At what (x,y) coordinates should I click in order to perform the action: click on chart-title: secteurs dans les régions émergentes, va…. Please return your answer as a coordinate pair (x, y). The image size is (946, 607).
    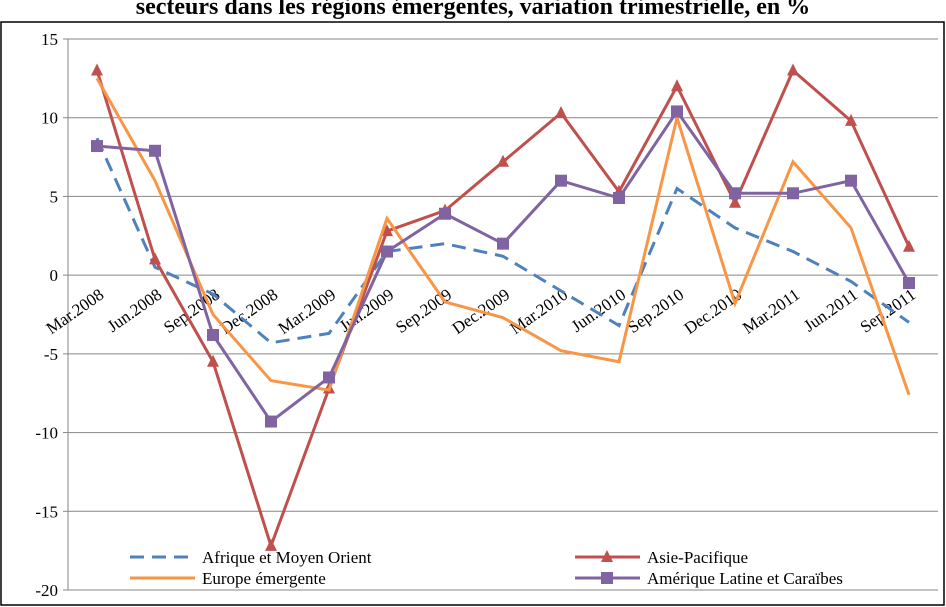
    Looking at the image, I should click on (473, 10).